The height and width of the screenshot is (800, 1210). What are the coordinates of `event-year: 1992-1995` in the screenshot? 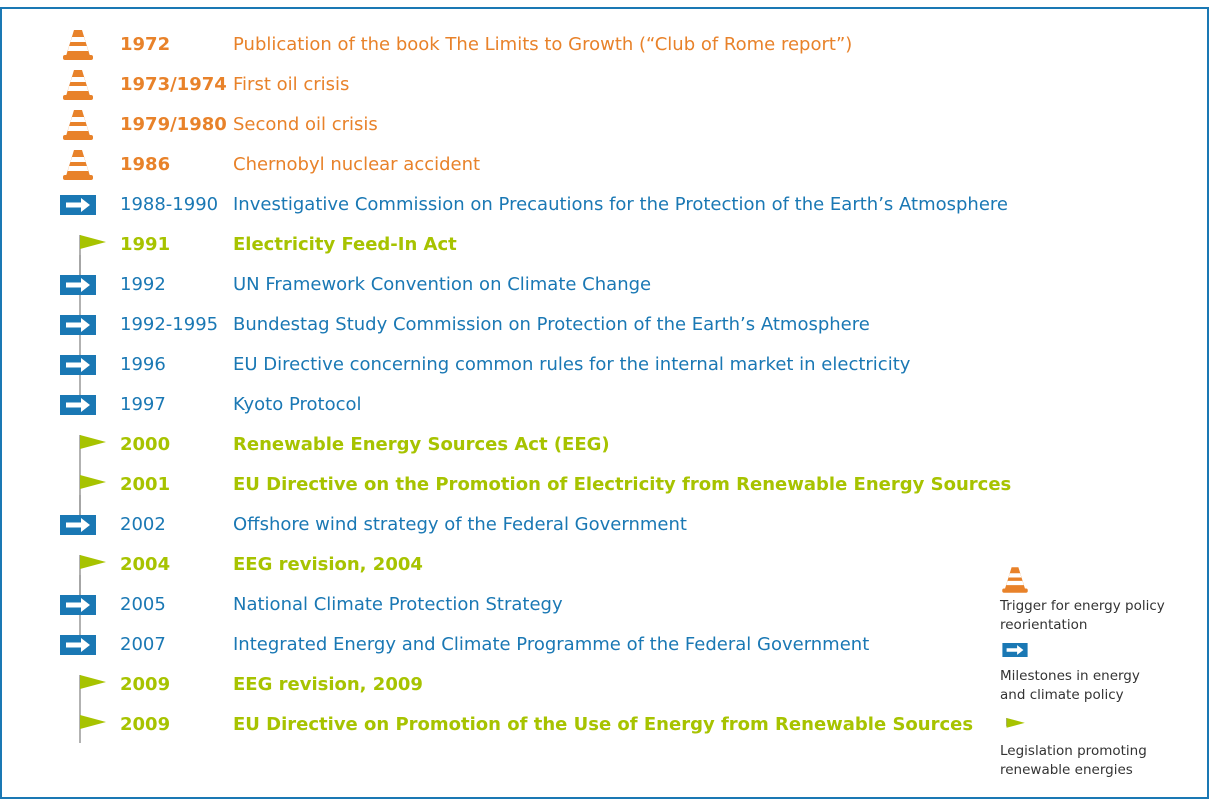 It's located at (169, 324).